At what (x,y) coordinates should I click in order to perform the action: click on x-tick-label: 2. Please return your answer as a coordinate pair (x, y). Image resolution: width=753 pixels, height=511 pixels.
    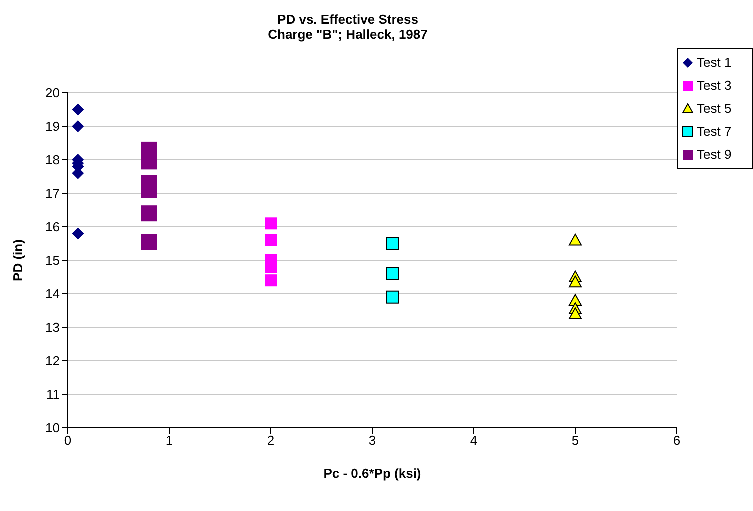
    Looking at the image, I should click on (271, 440).